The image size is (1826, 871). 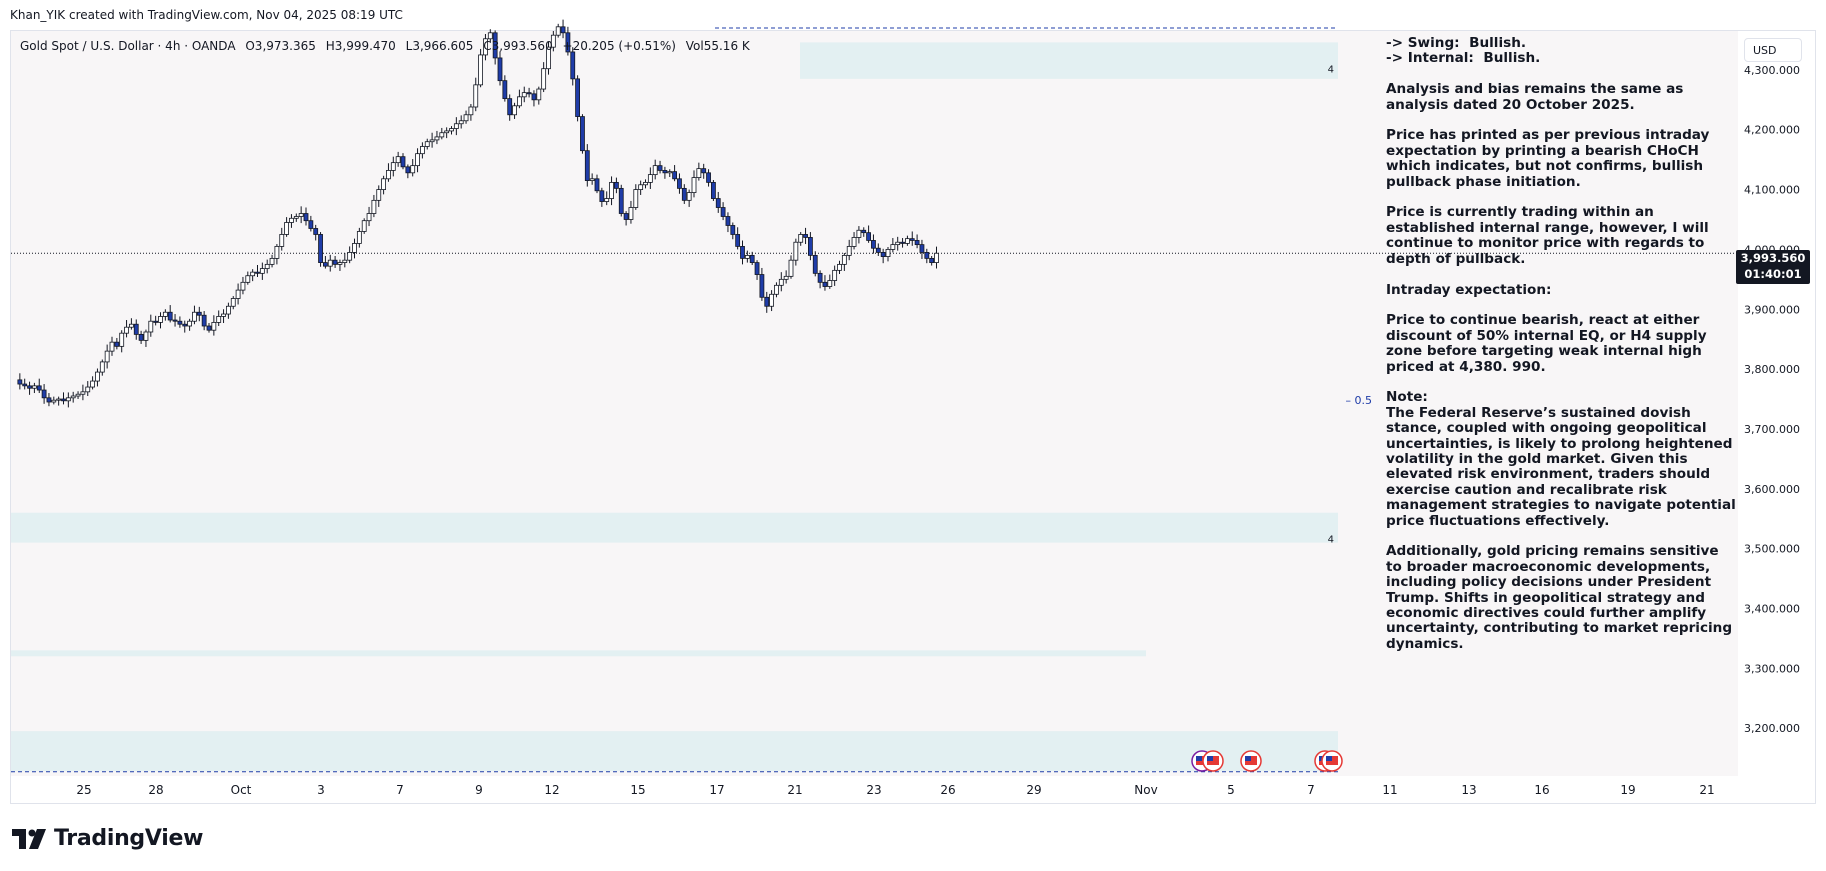 What do you see at coordinates (1248, 758) in the screenshot?
I see `event-flag-canton` at bounding box center [1248, 758].